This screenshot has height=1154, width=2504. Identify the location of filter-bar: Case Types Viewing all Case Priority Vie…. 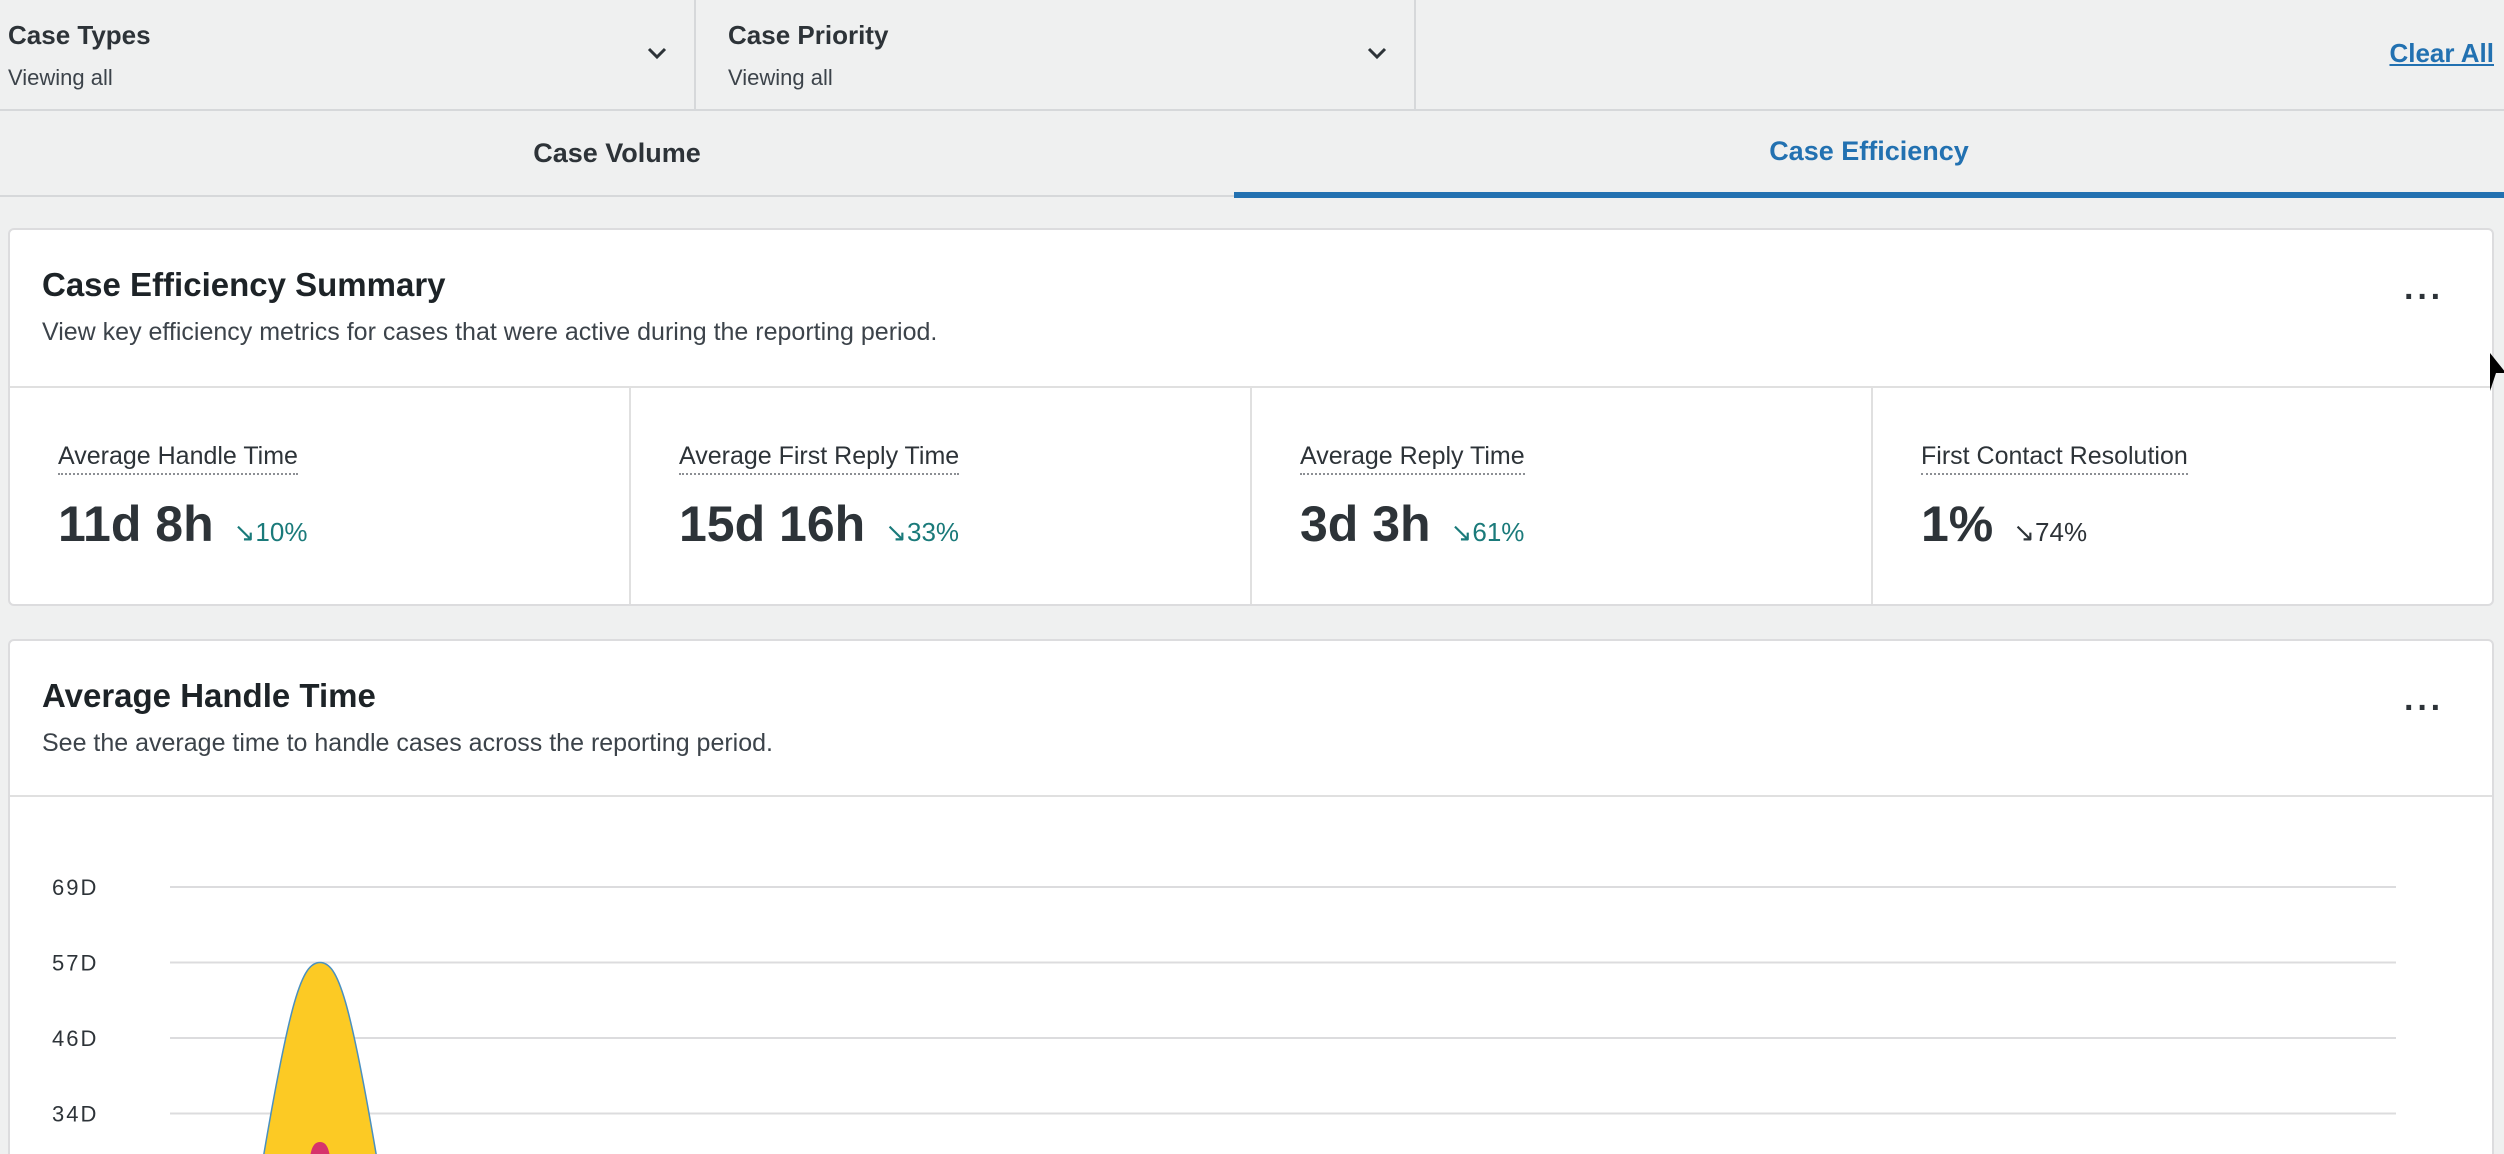
(1252, 55).